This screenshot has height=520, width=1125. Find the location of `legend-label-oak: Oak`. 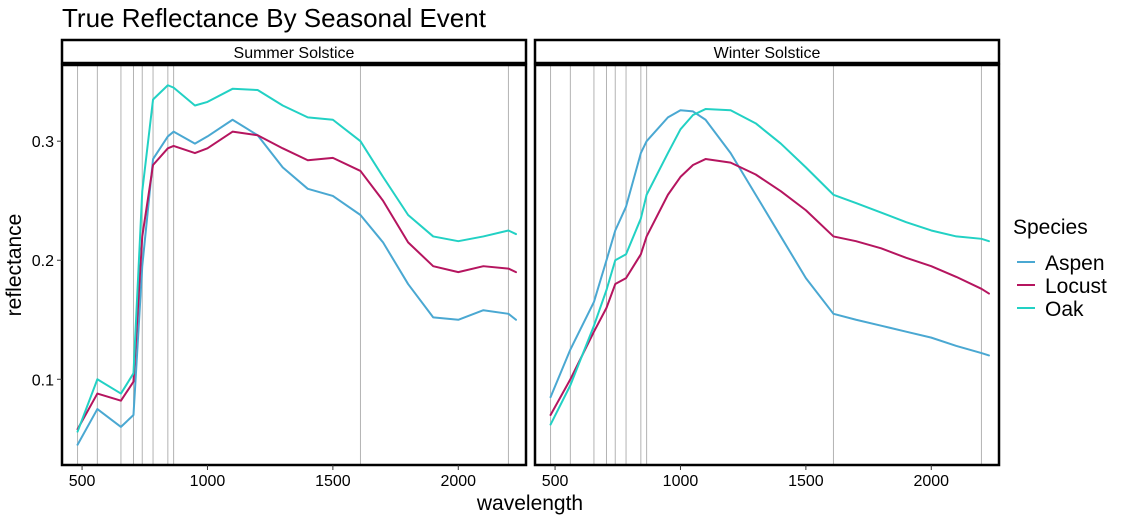

legend-label-oak: Oak is located at coordinates (1064, 309).